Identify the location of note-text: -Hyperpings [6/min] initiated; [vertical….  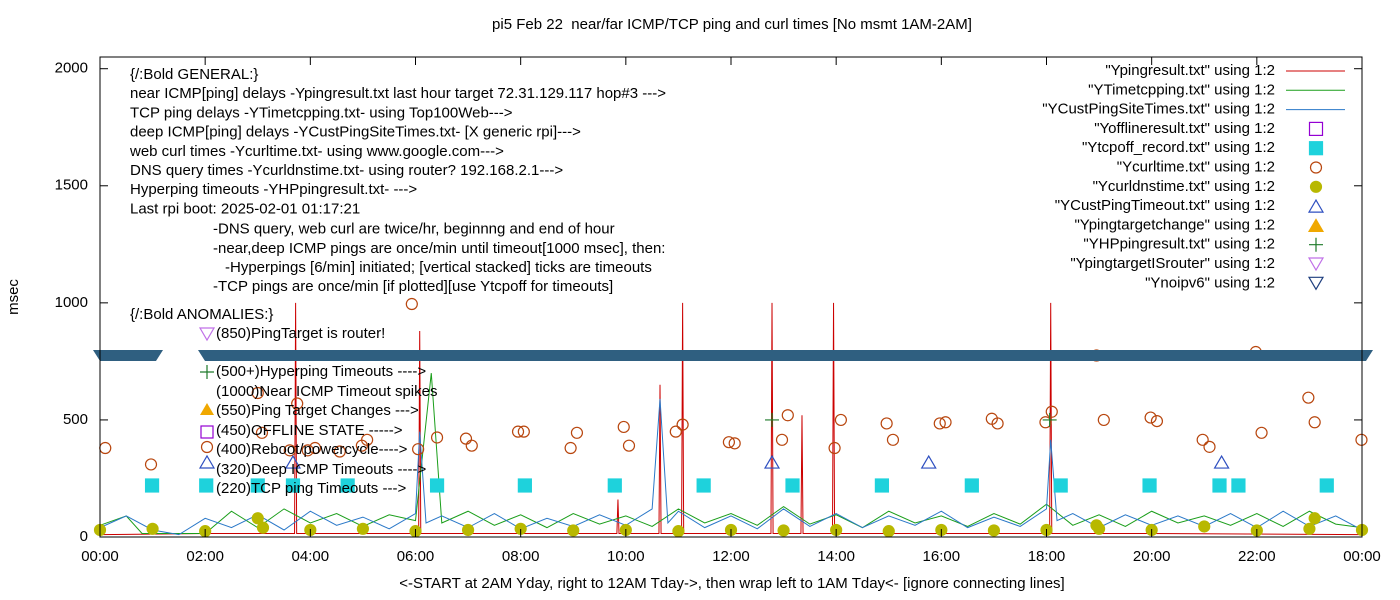
(438, 267).